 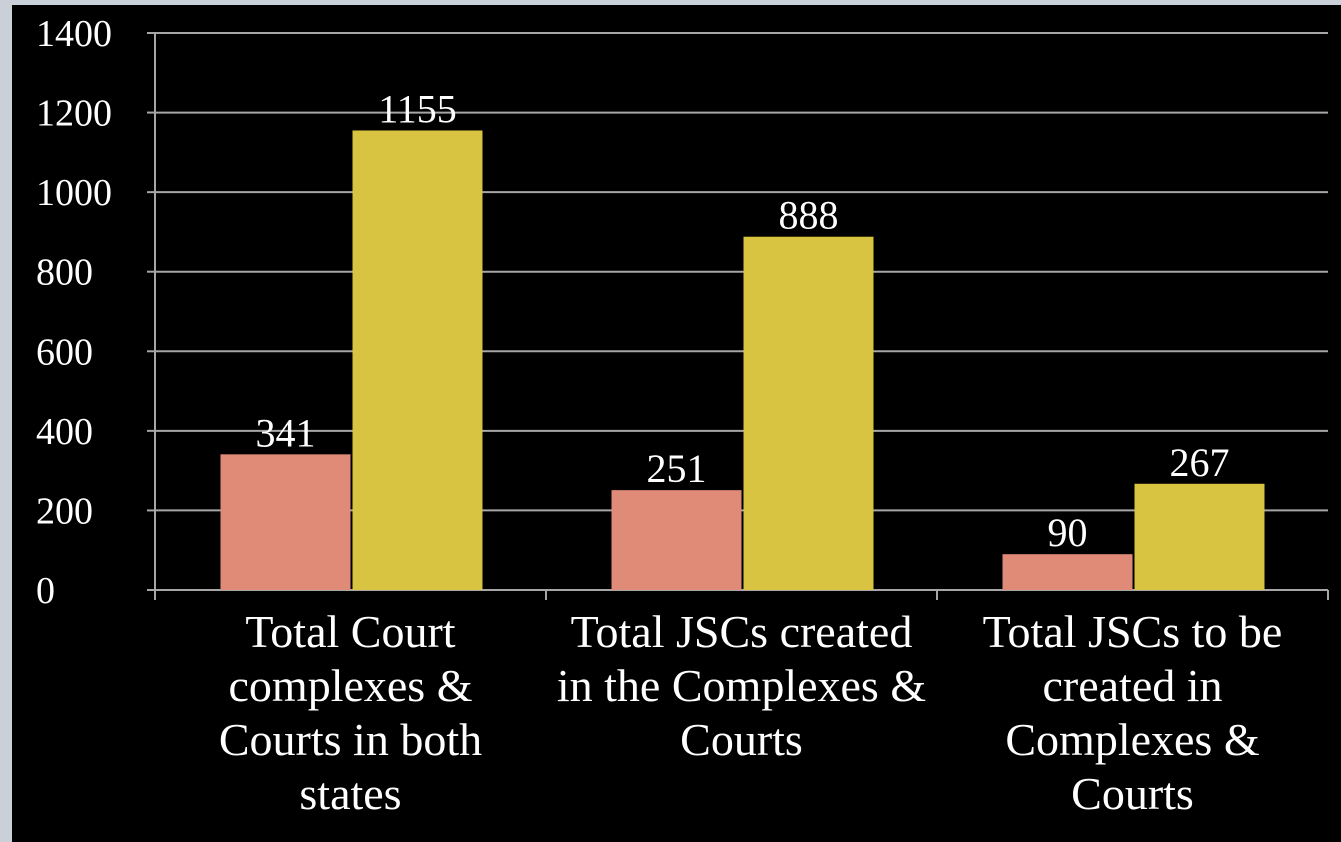 What do you see at coordinates (286, 432) in the screenshot?
I see `data-label: 341` at bounding box center [286, 432].